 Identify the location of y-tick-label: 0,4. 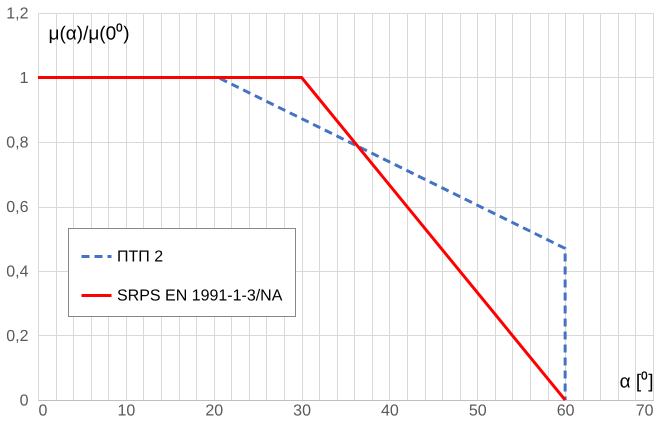
(17, 272).